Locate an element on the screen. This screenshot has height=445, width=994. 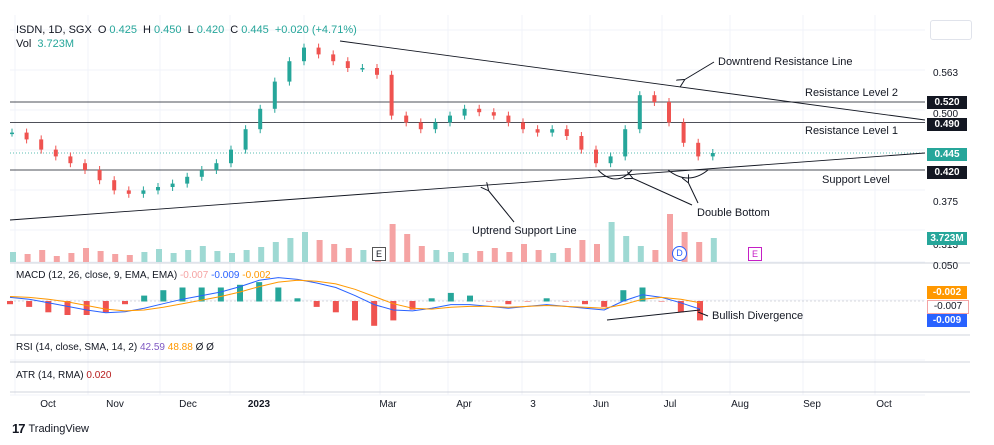
dividend-marker: D is located at coordinates (679, 253).